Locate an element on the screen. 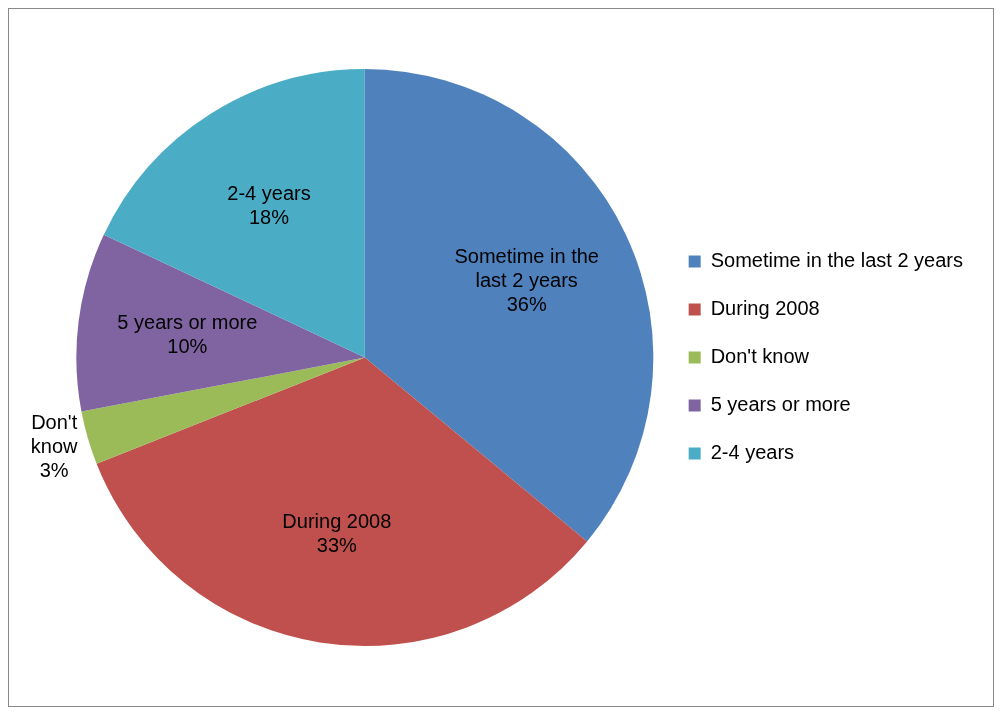  slice-label: Sometime in the last 2 years is located at coordinates (526, 267).